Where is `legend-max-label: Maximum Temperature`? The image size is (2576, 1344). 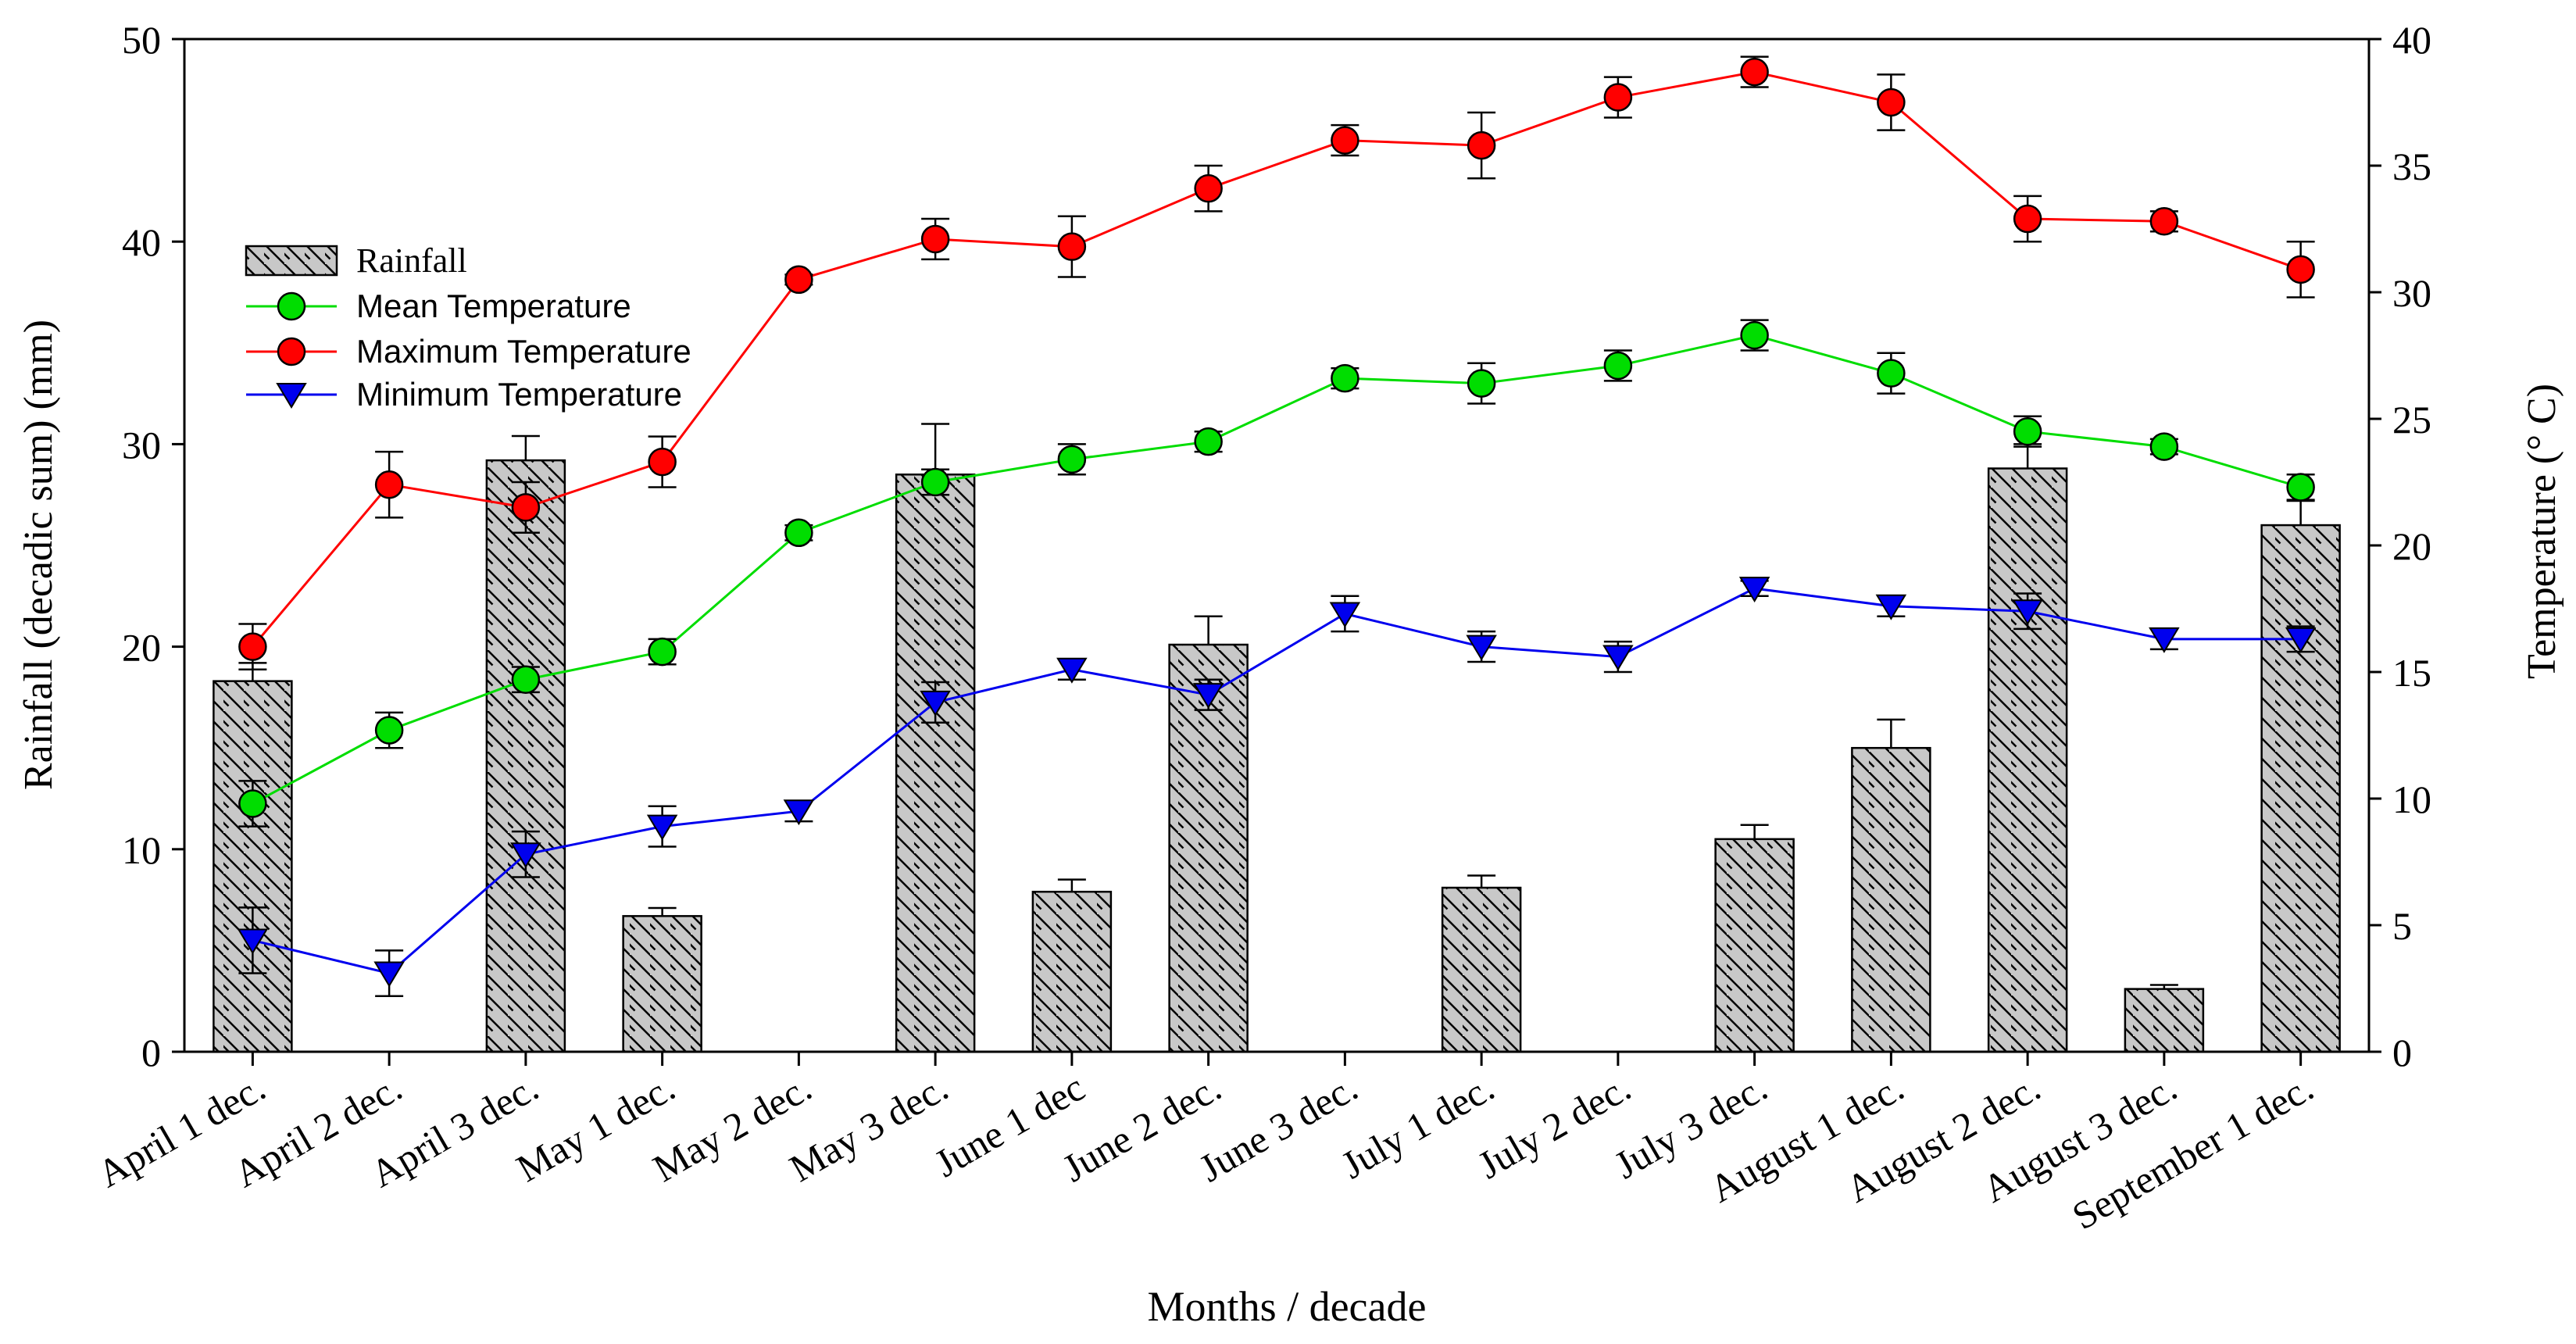
legend-max-label: Maximum Temperature is located at coordinates (524, 351).